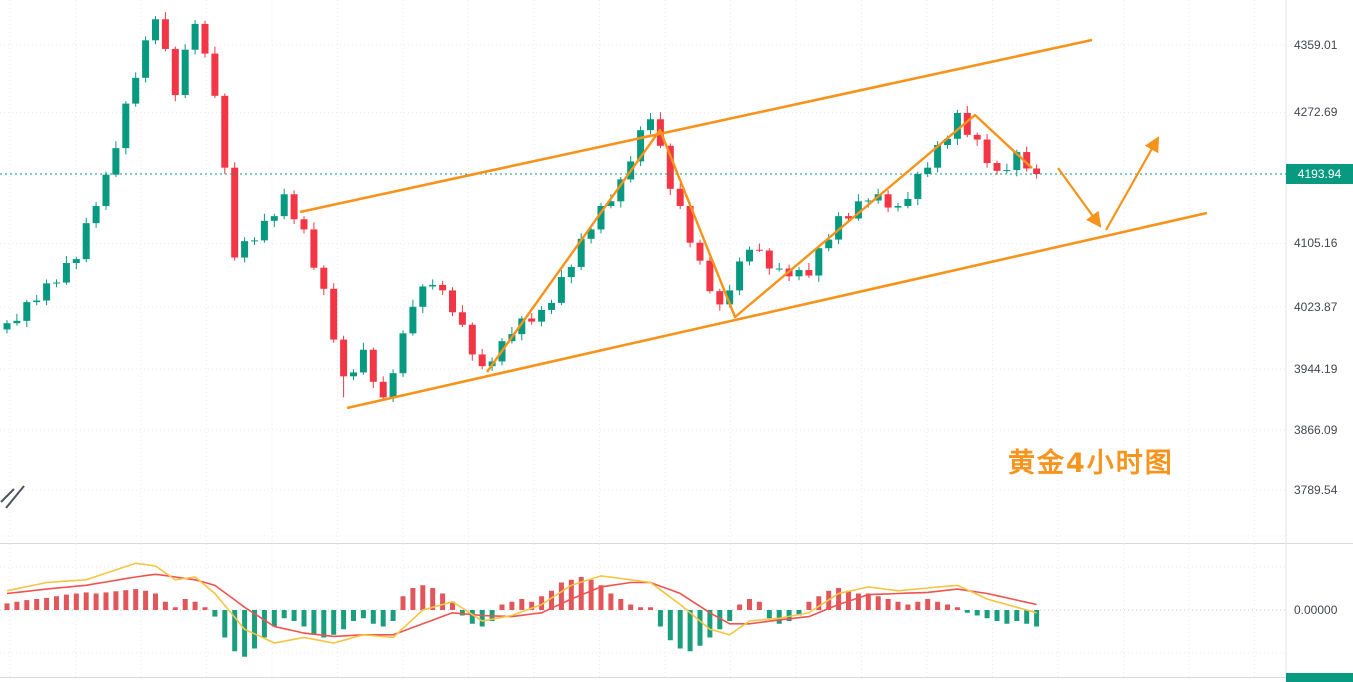 This screenshot has width=1353, height=682. I want to click on macd-dea-line, so click(521, 605).